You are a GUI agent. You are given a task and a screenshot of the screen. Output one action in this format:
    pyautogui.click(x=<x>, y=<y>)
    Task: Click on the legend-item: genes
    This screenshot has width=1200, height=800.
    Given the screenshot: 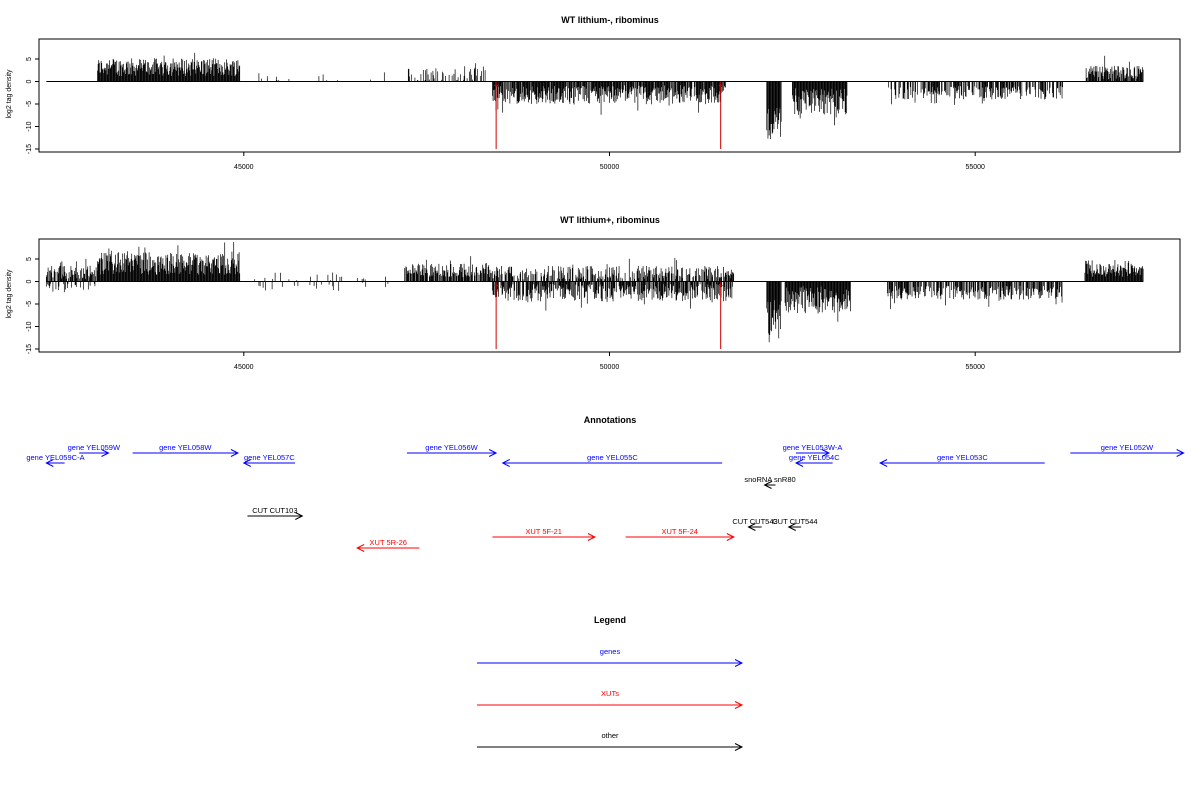 What is the action you would take?
    pyautogui.click(x=610, y=657)
    